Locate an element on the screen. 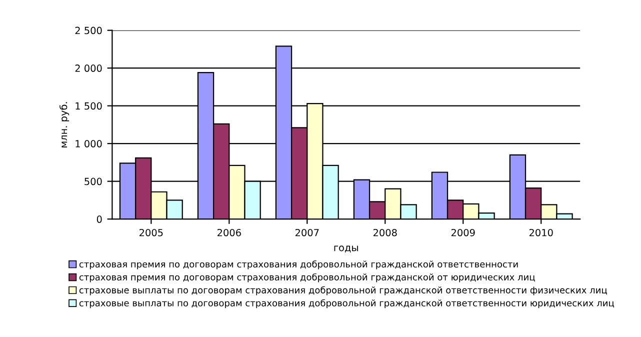 This screenshot has width=641, height=337. x-tick-label: 2009 is located at coordinates (463, 232).